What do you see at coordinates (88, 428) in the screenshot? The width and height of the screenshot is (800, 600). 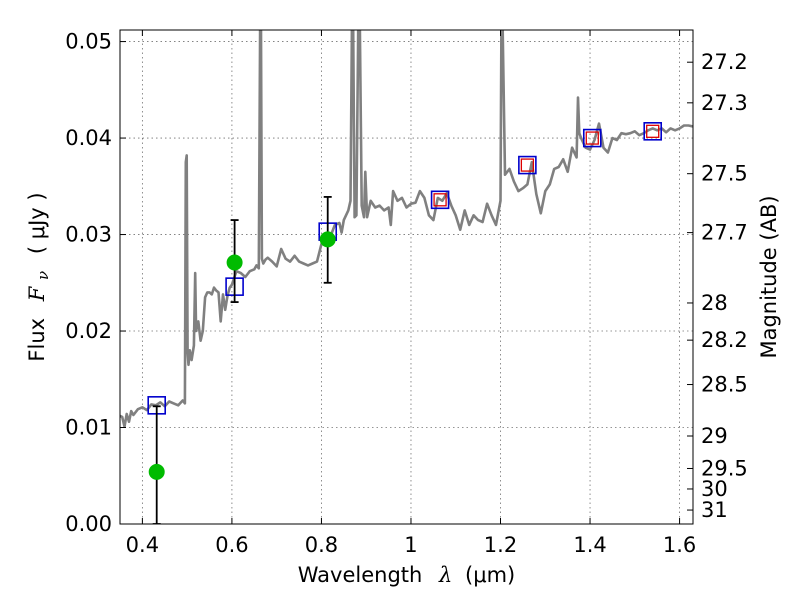 I see `y-tick-label: 0.01` at bounding box center [88, 428].